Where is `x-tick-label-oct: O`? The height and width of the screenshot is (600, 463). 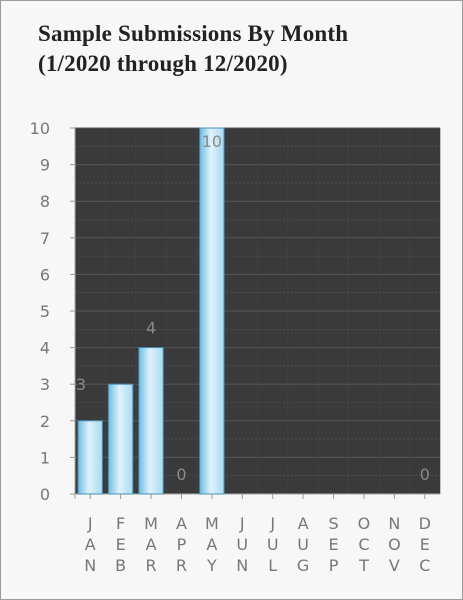
x-tick-label-oct: O is located at coordinates (364, 523).